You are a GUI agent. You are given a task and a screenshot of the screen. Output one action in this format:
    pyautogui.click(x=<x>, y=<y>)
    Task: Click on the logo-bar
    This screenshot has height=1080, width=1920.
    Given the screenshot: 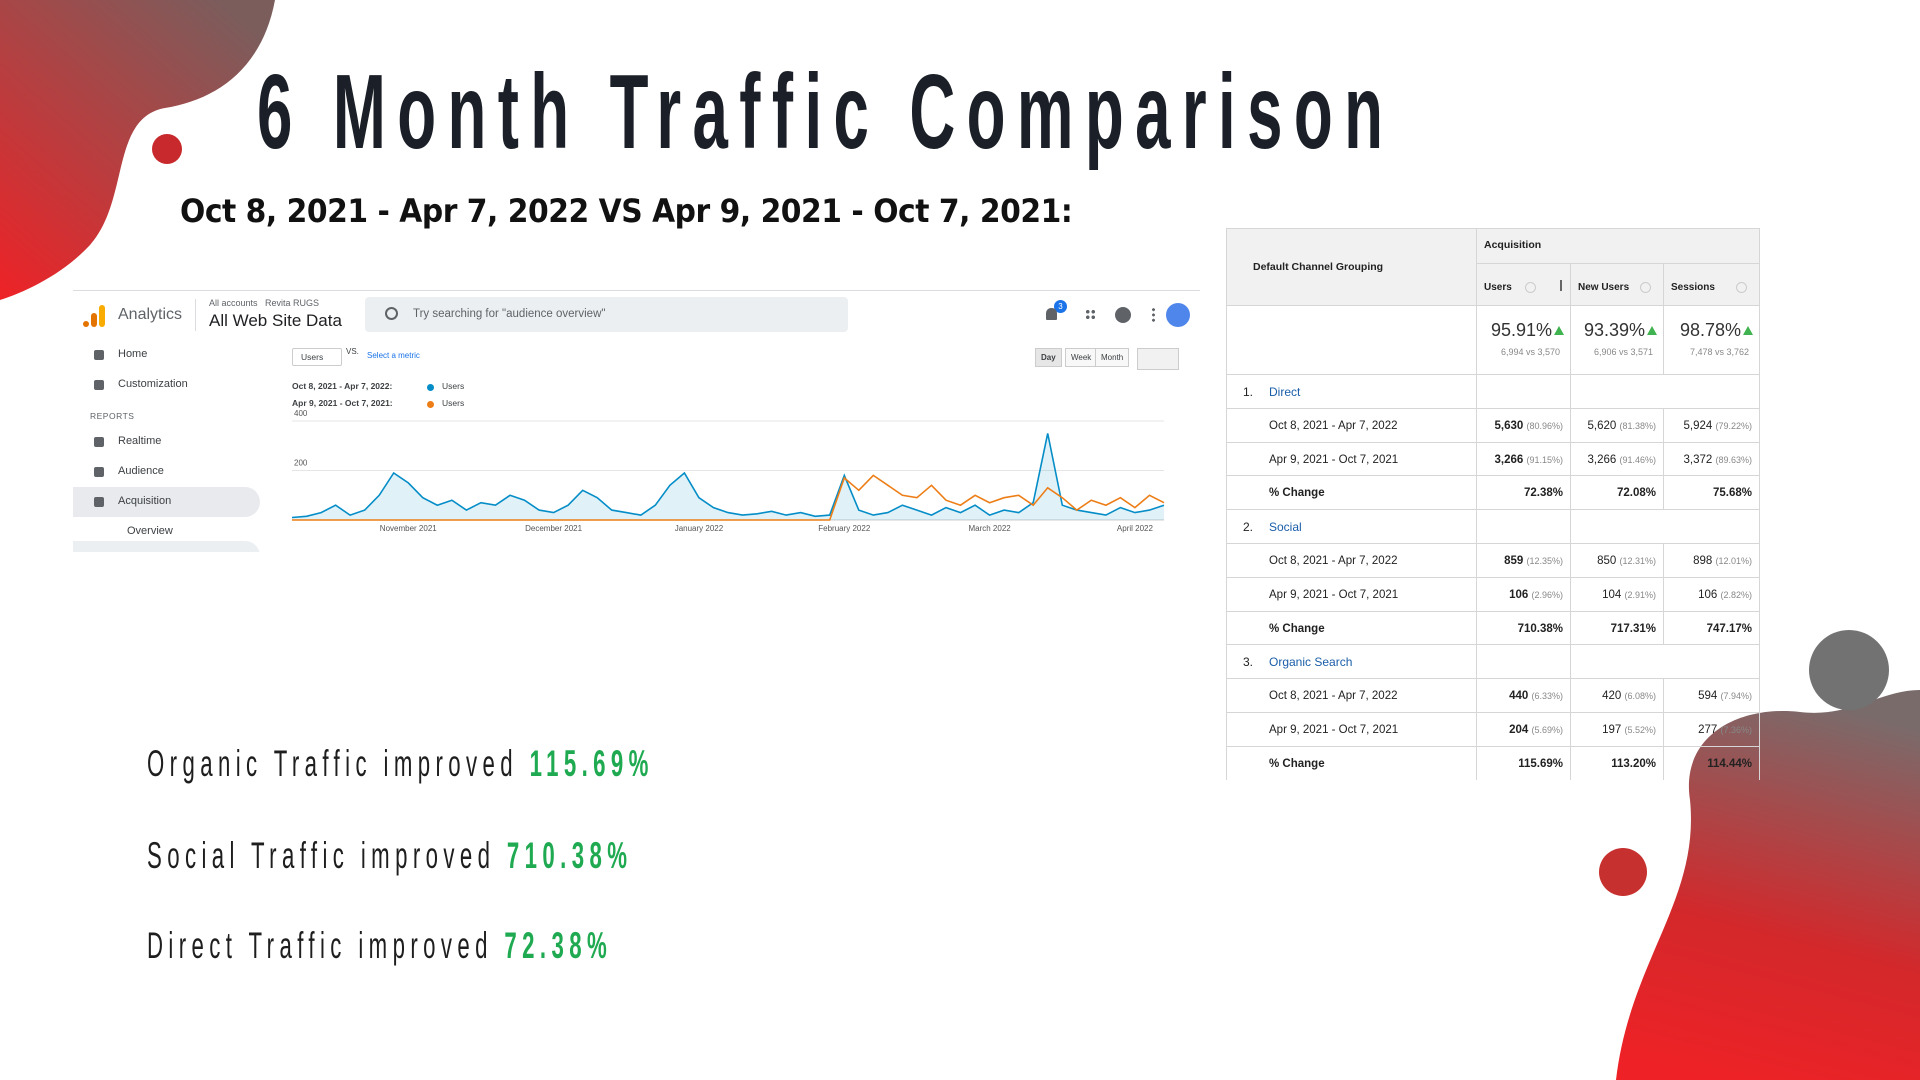 What is the action you would take?
    pyautogui.click(x=102, y=316)
    